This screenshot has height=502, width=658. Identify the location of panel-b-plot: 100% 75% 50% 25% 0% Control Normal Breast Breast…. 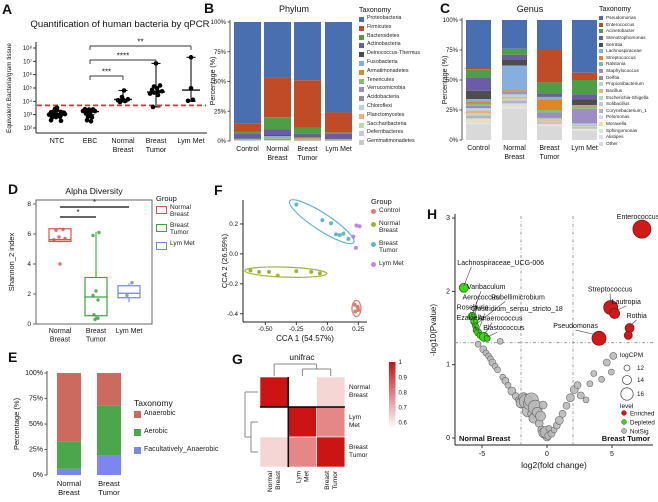
(281, 83).